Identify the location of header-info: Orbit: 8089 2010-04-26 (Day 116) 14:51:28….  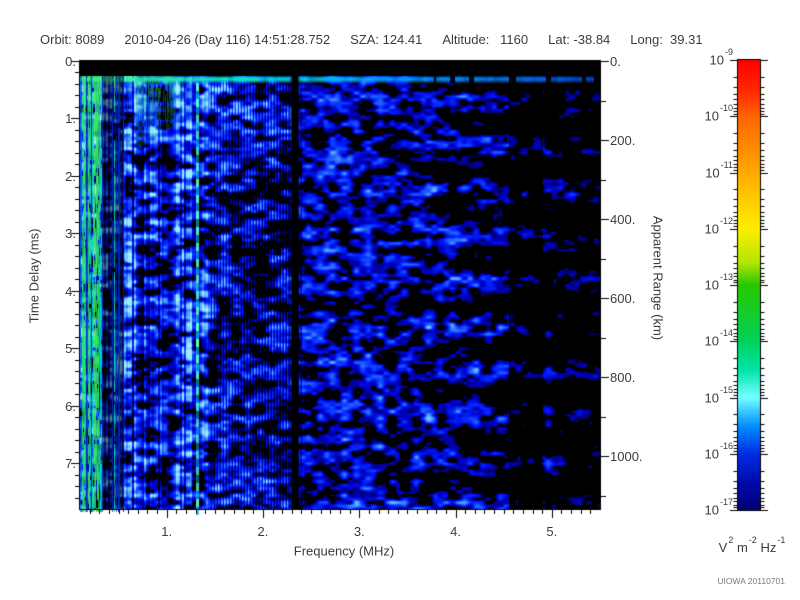
(371, 39).